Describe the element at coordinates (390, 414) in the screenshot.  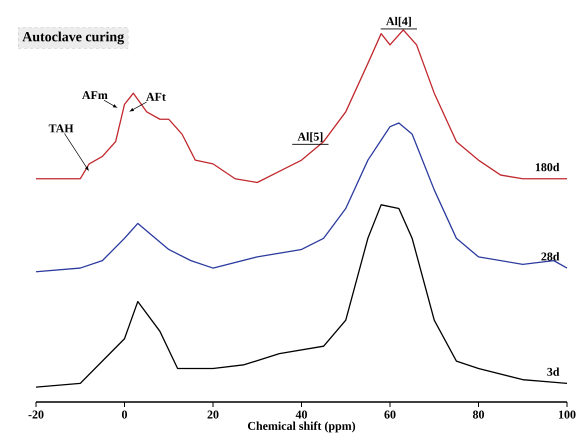
I see `x-tick-label: 60` at that location.